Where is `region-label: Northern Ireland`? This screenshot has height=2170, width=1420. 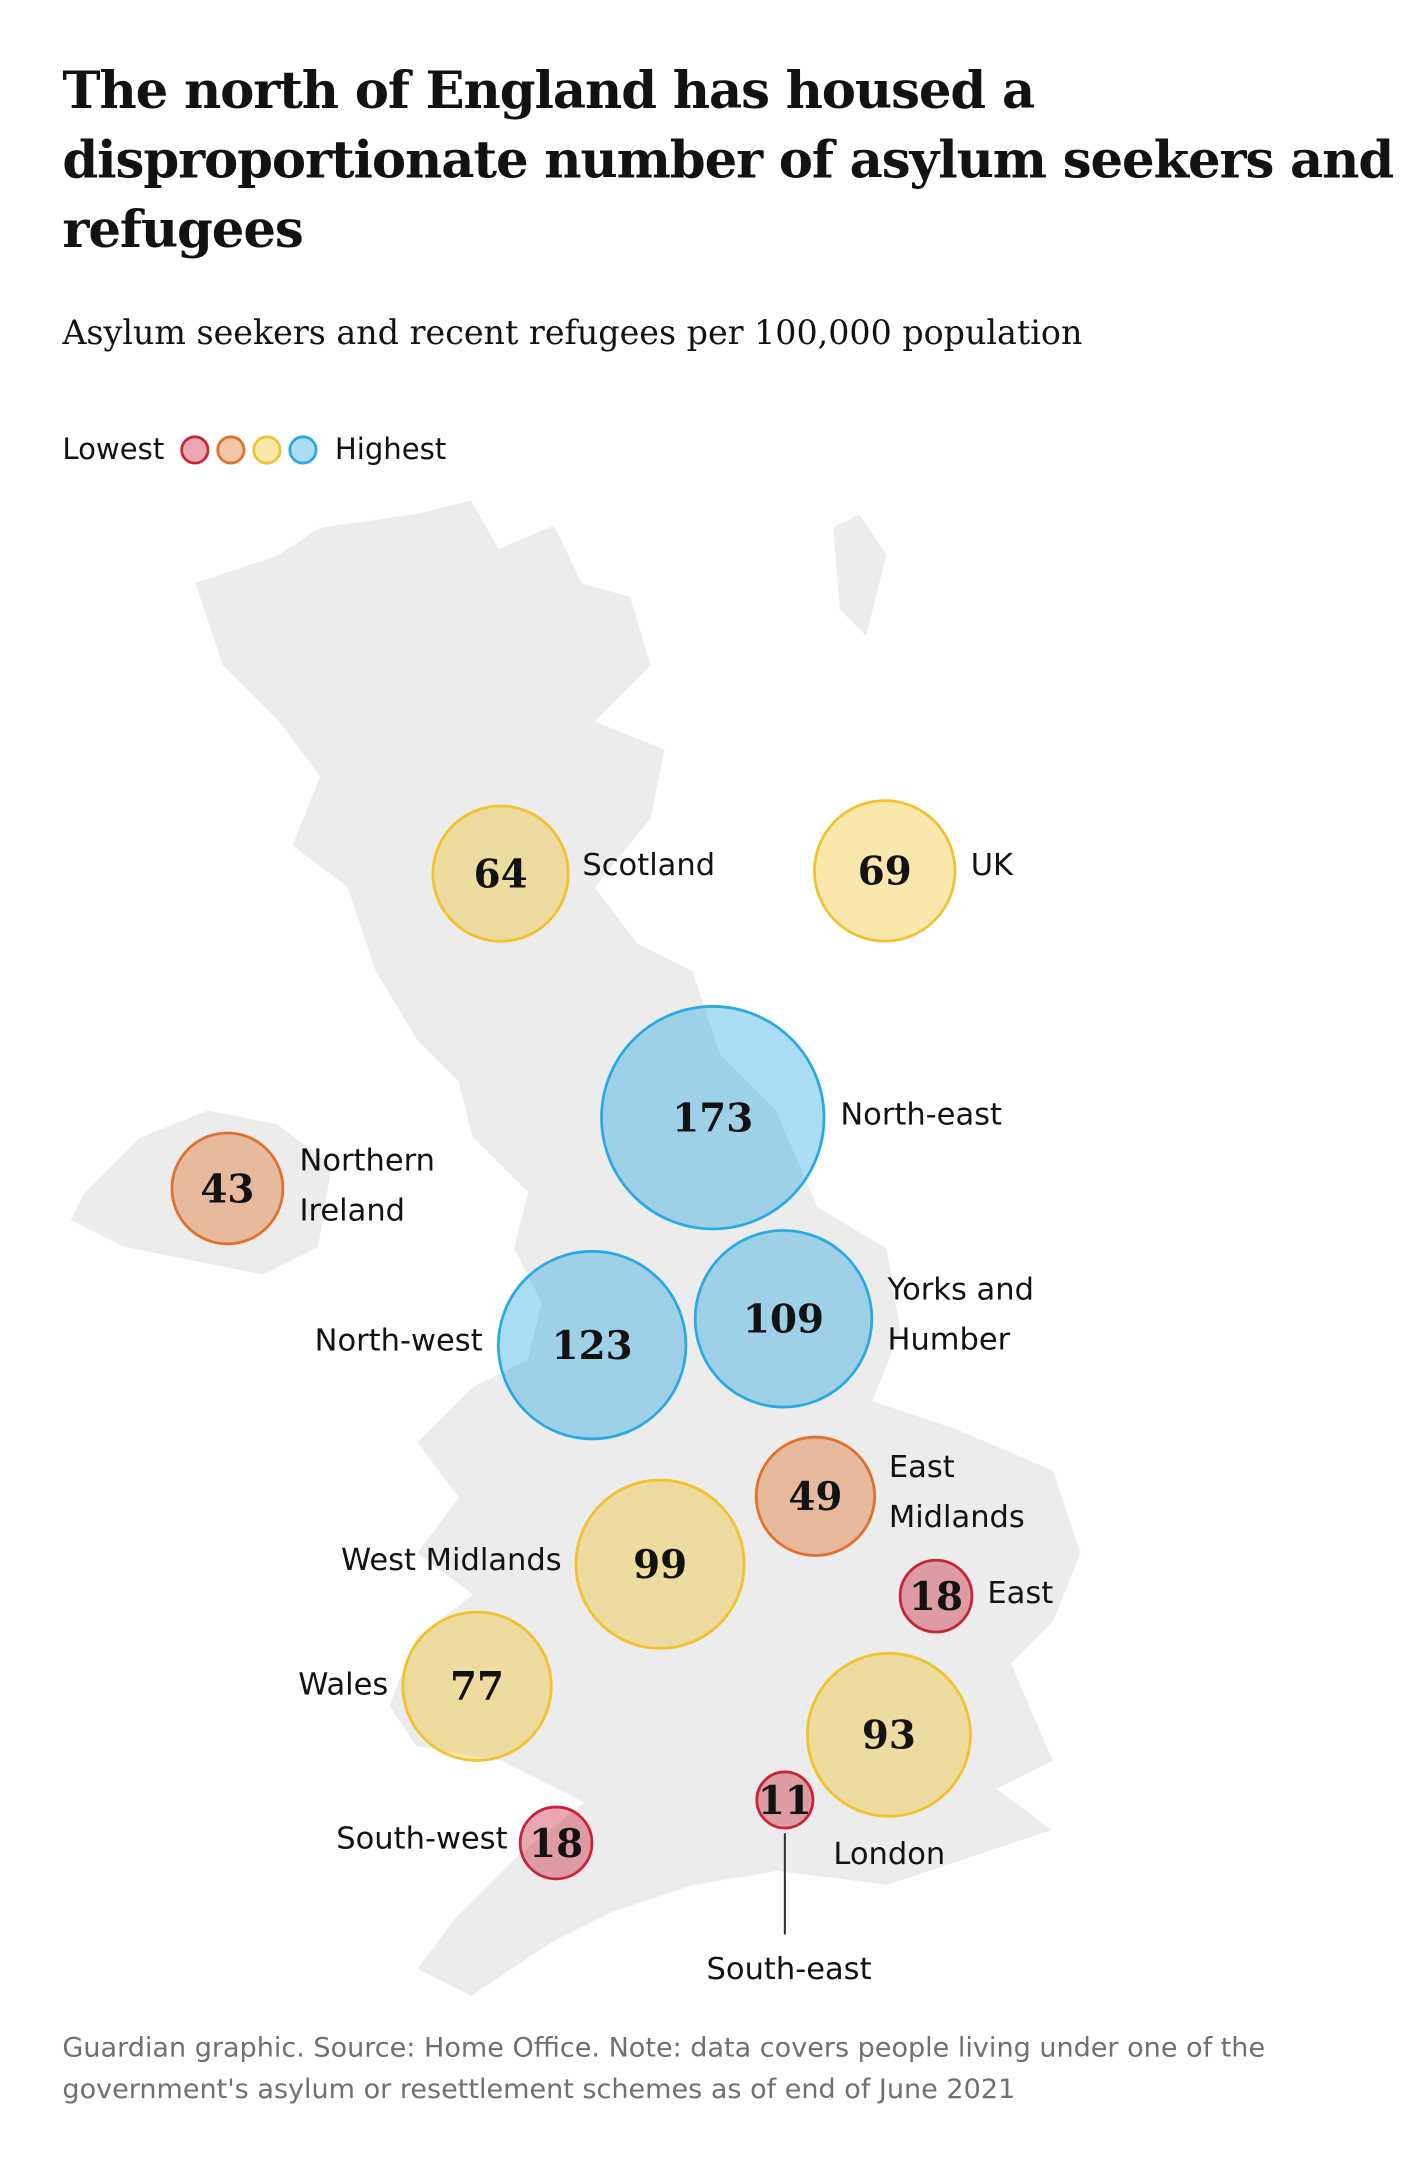 region-label: Northern Ireland is located at coordinates (367, 1186).